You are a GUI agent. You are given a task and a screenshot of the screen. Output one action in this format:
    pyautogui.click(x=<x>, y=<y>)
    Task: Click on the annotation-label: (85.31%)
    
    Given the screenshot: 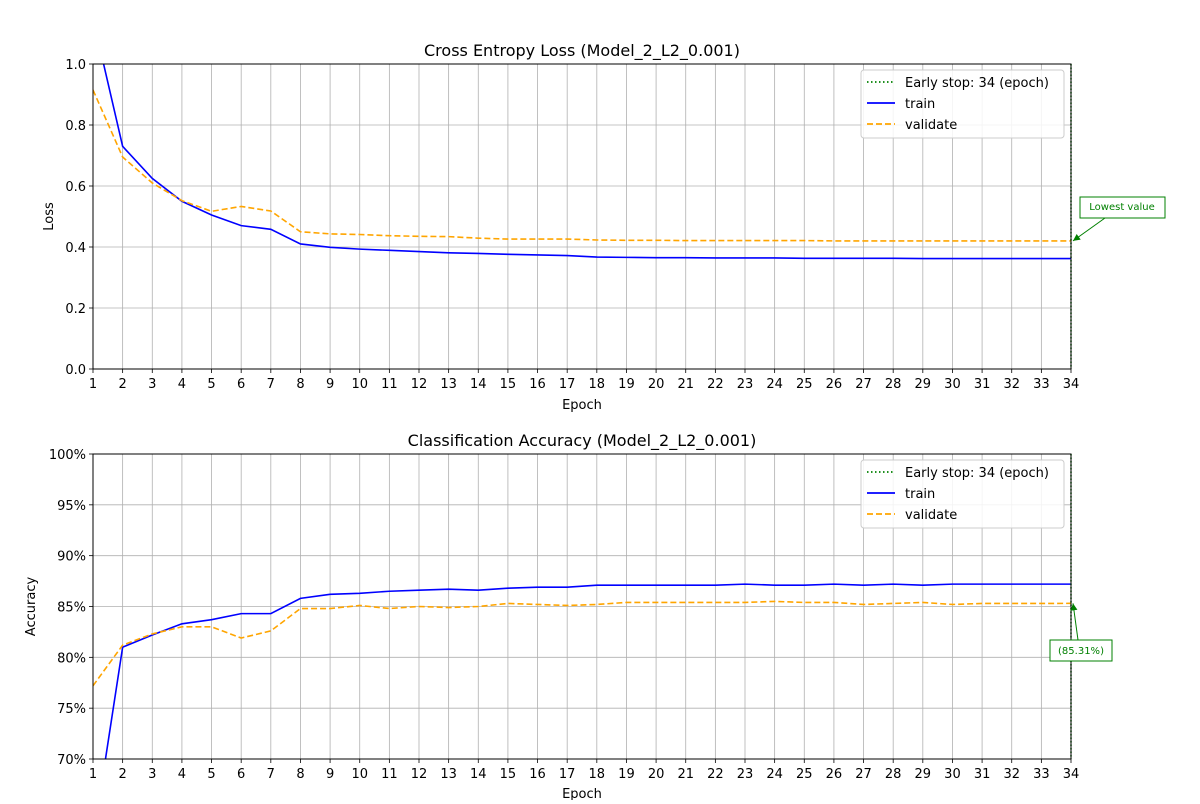 What is the action you would take?
    pyautogui.click(x=1081, y=651)
    